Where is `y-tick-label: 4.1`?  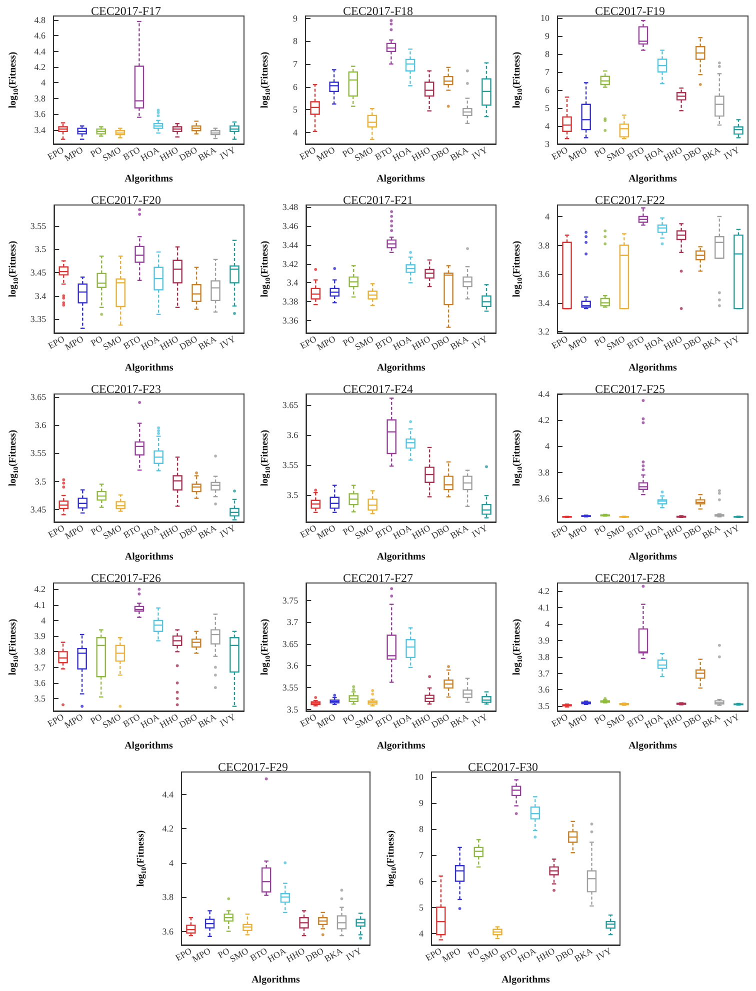 y-tick-label: 4.1 is located at coordinates (544, 607).